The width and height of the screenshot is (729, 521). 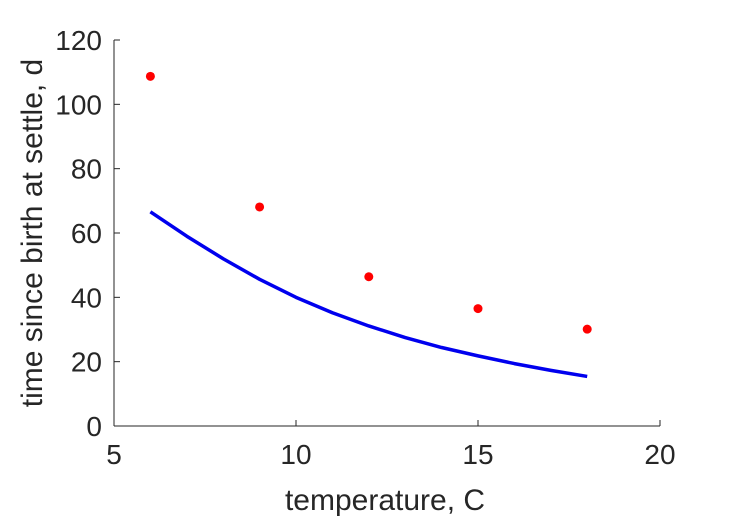 I want to click on y-axis-label: time since birth at settle, d, so click(x=32, y=233).